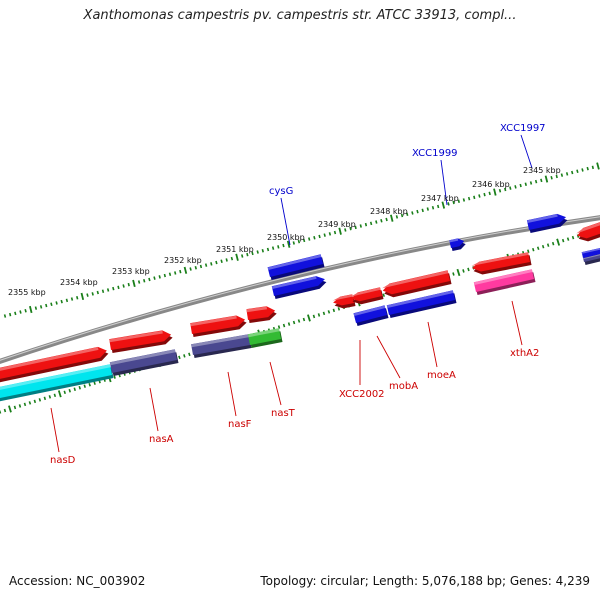  What do you see at coordinates (142, 357) in the screenshot?
I see `gene-feature-nasA-purple-highlight` at bounding box center [142, 357].